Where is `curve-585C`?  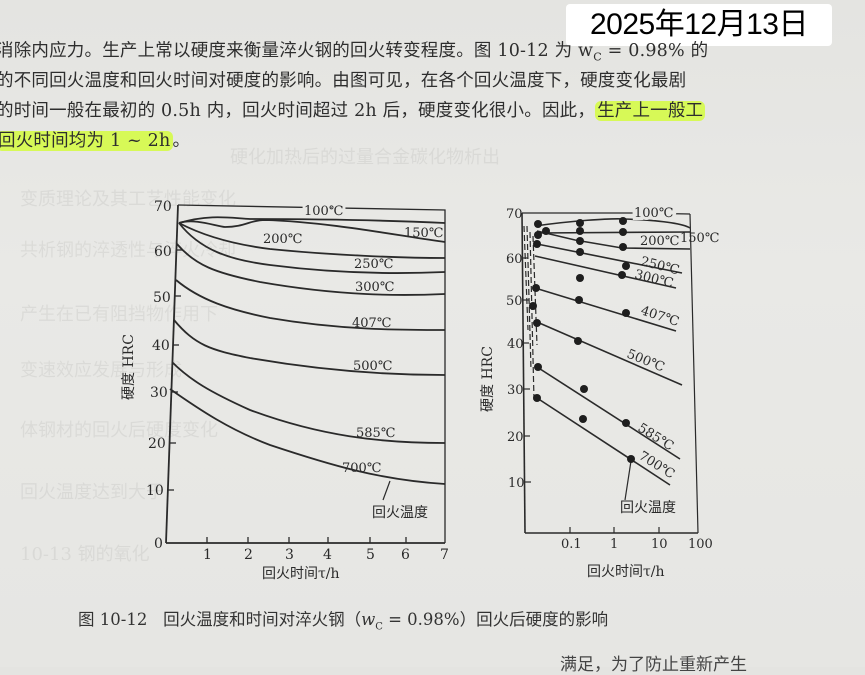
curve-585C is located at coordinates (308, 402).